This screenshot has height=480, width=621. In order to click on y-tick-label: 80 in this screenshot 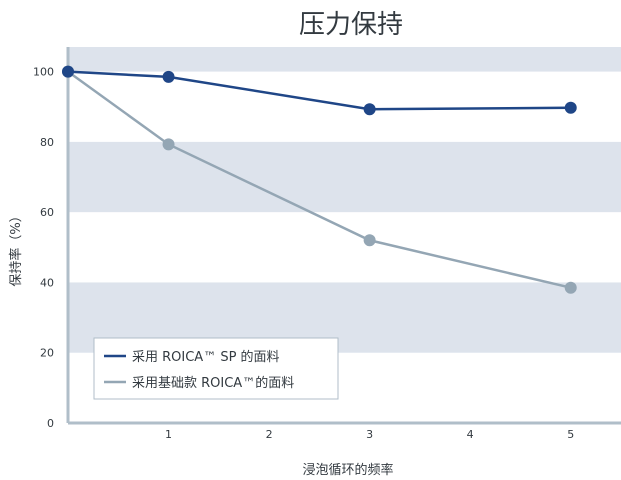, I will do `click(47, 142)`.